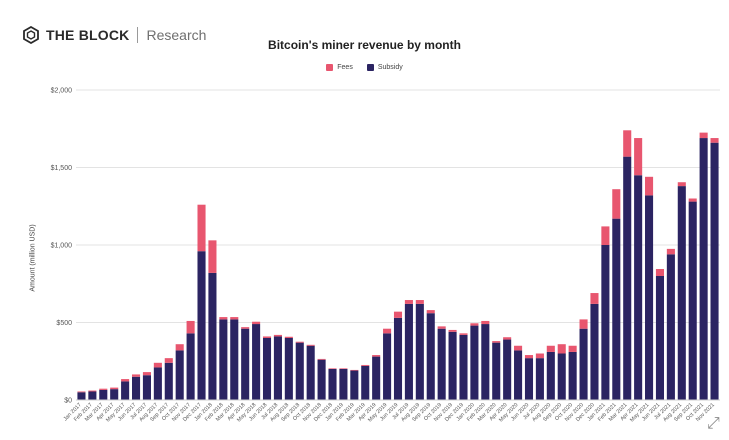 The width and height of the screenshot is (729, 440). Describe the element at coordinates (713, 423) in the screenshot. I see `expand-arrows-icon: ⤢` at that location.